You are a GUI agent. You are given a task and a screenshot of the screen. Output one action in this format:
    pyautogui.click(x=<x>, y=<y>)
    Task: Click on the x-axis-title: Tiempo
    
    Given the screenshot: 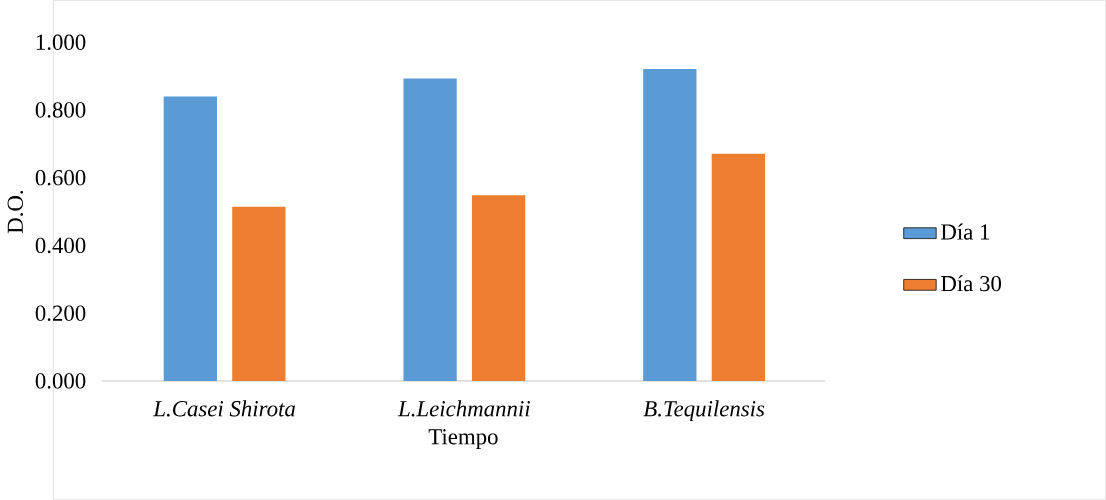 What is the action you would take?
    pyautogui.click(x=463, y=438)
    